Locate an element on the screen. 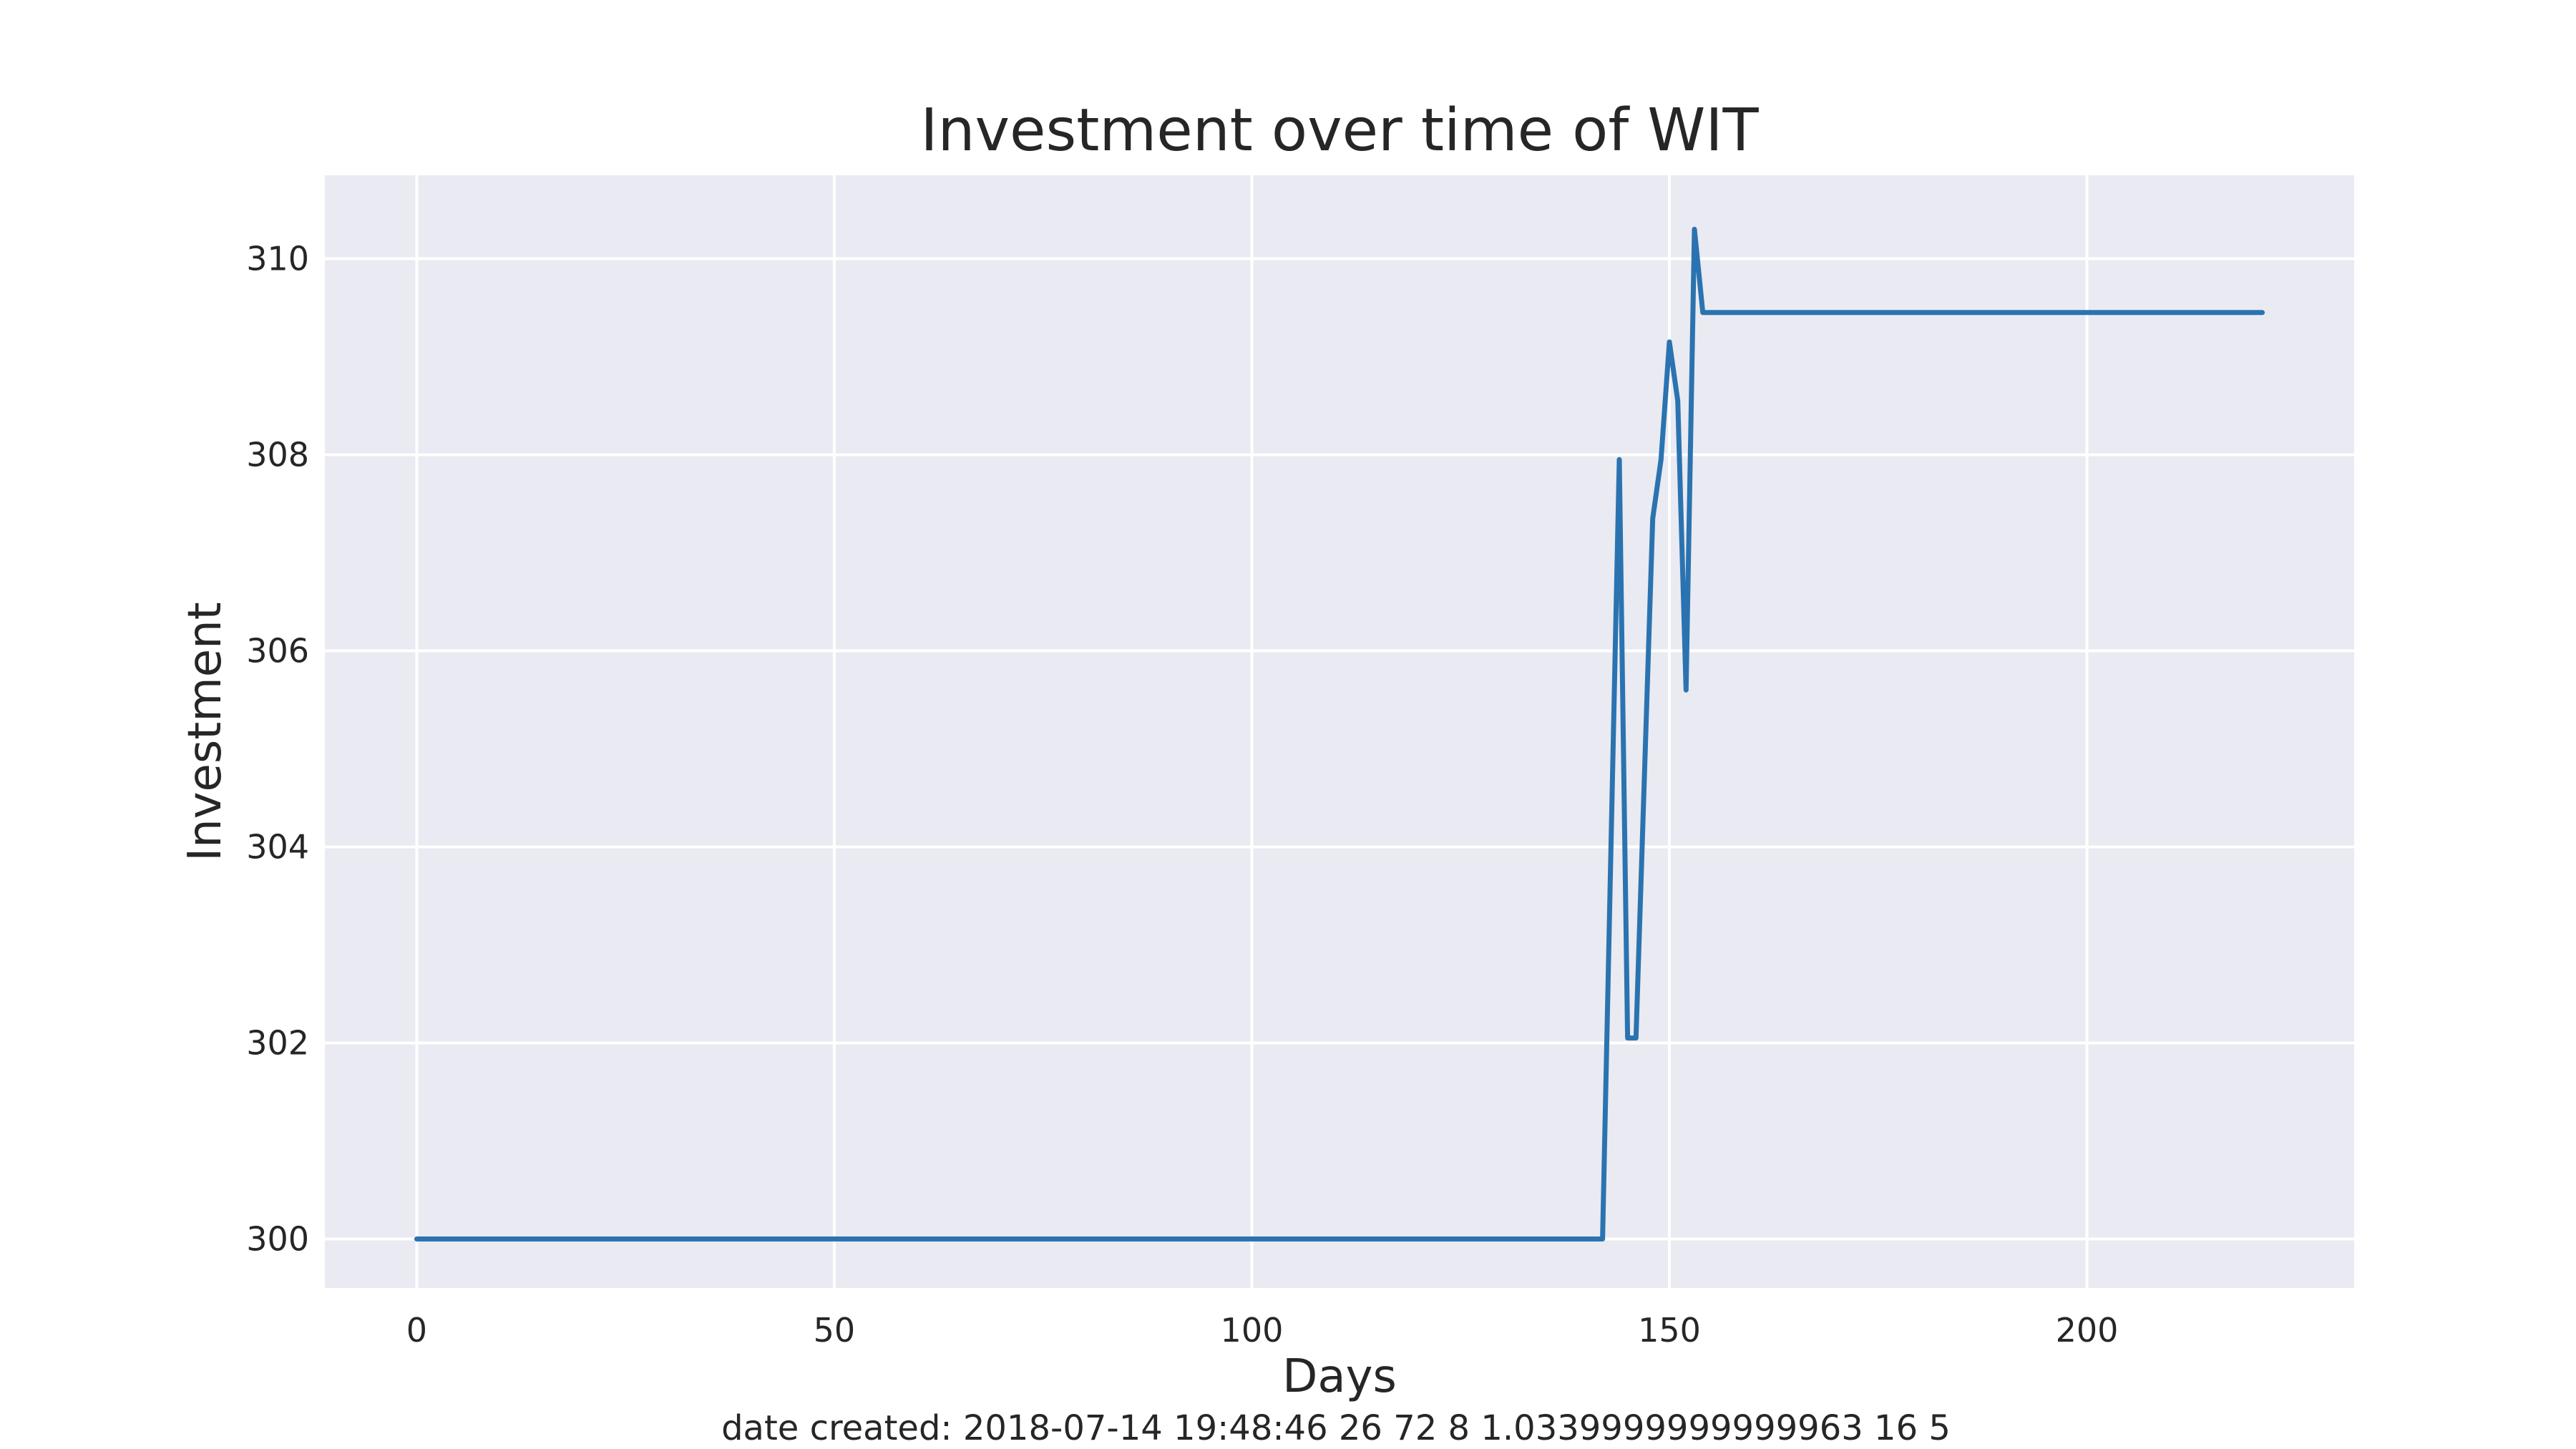  y-tick-label: 304 is located at coordinates (277, 846).